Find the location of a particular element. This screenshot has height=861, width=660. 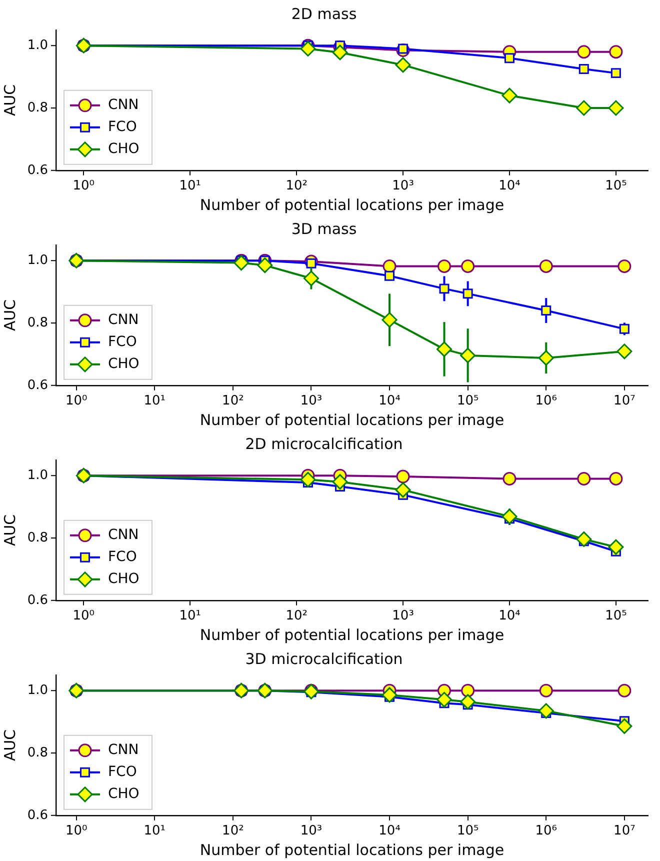

chart-title: 2D microcalcification is located at coordinates (324, 443).